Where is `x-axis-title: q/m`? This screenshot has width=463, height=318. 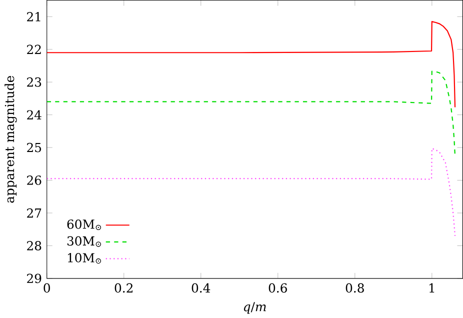 x-axis-title: q/m is located at coordinates (255, 308).